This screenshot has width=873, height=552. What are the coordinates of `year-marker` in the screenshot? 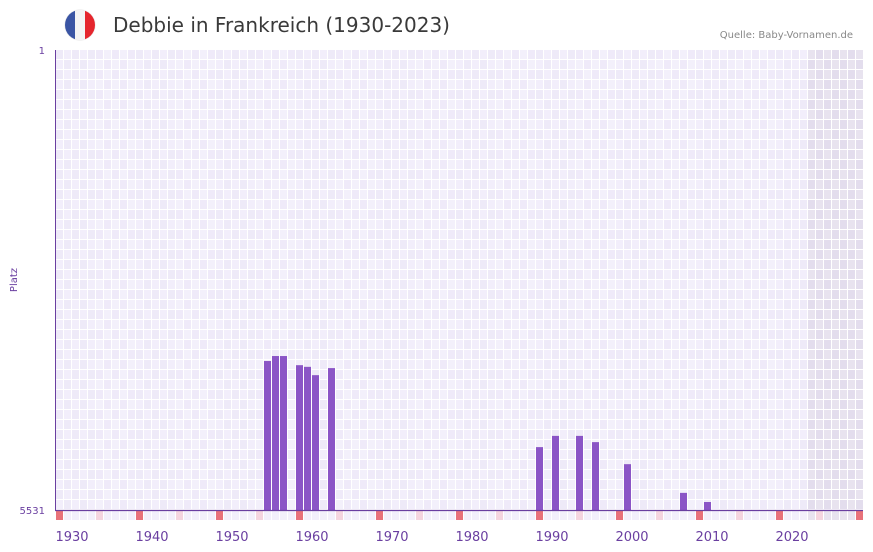 It's located at (715, 515).